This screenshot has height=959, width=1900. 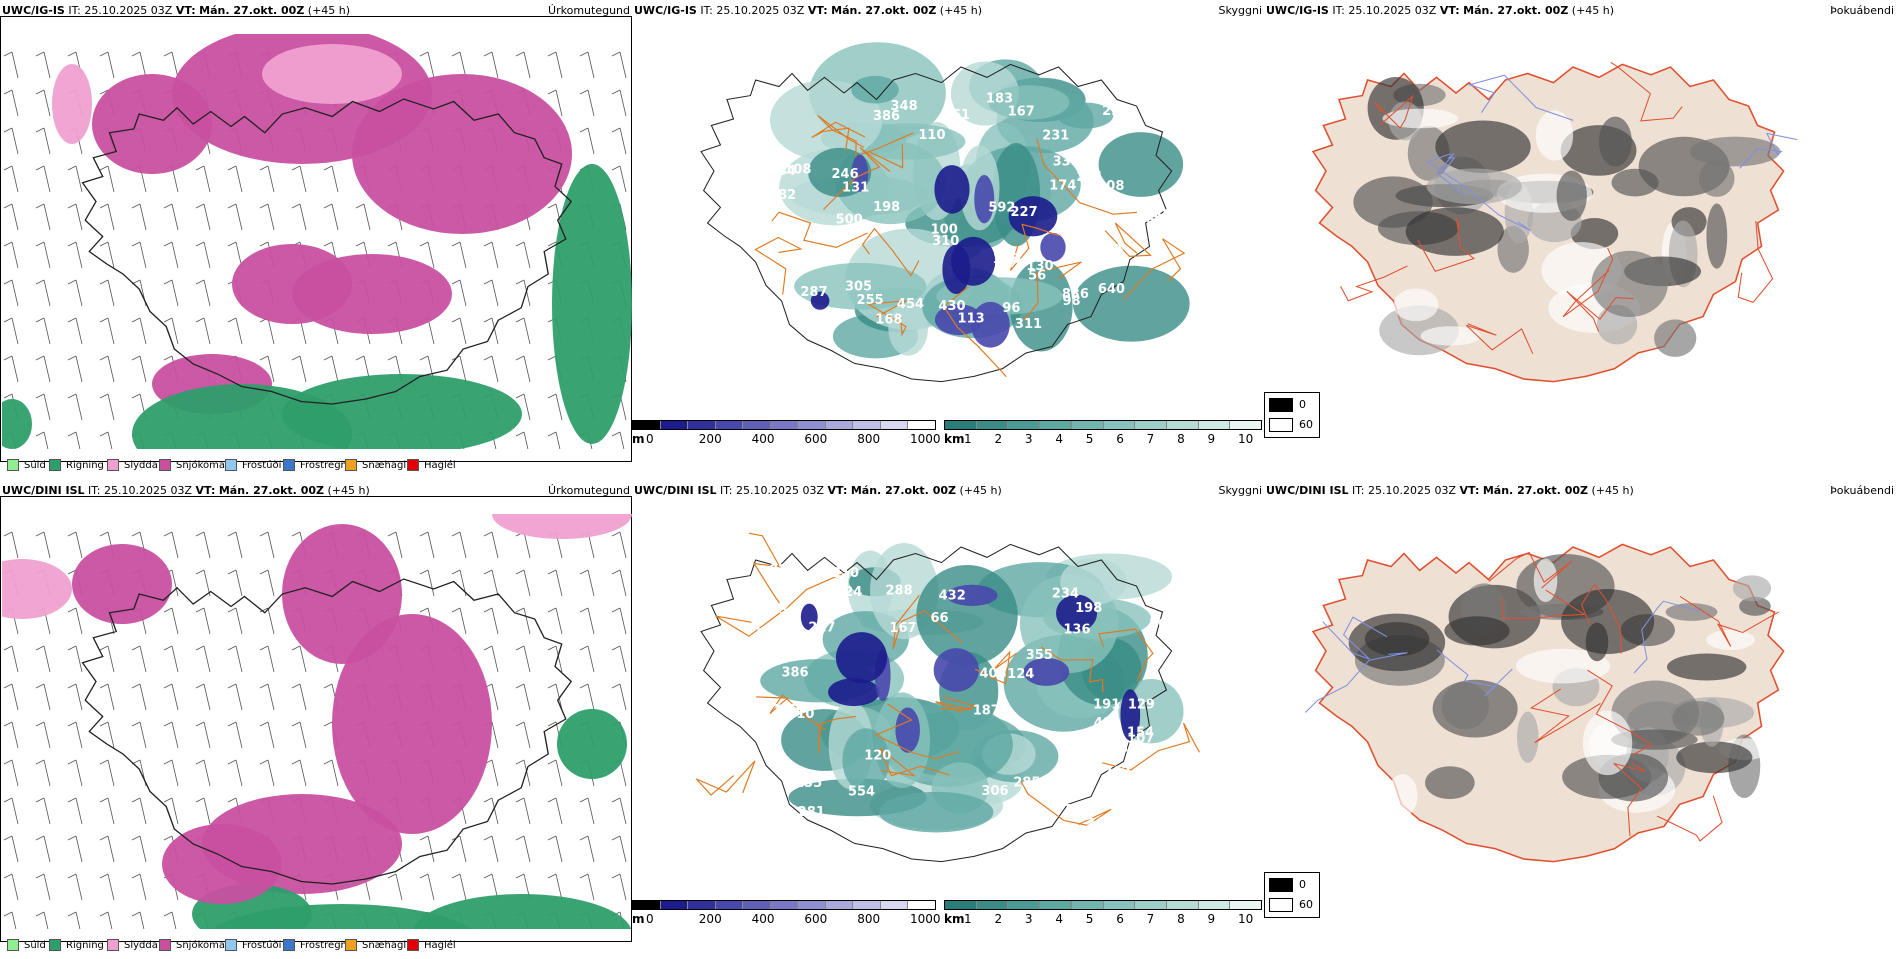 What do you see at coordinates (1117, 772) in the screenshot?
I see `cloud-base-value: 262` at bounding box center [1117, 772].